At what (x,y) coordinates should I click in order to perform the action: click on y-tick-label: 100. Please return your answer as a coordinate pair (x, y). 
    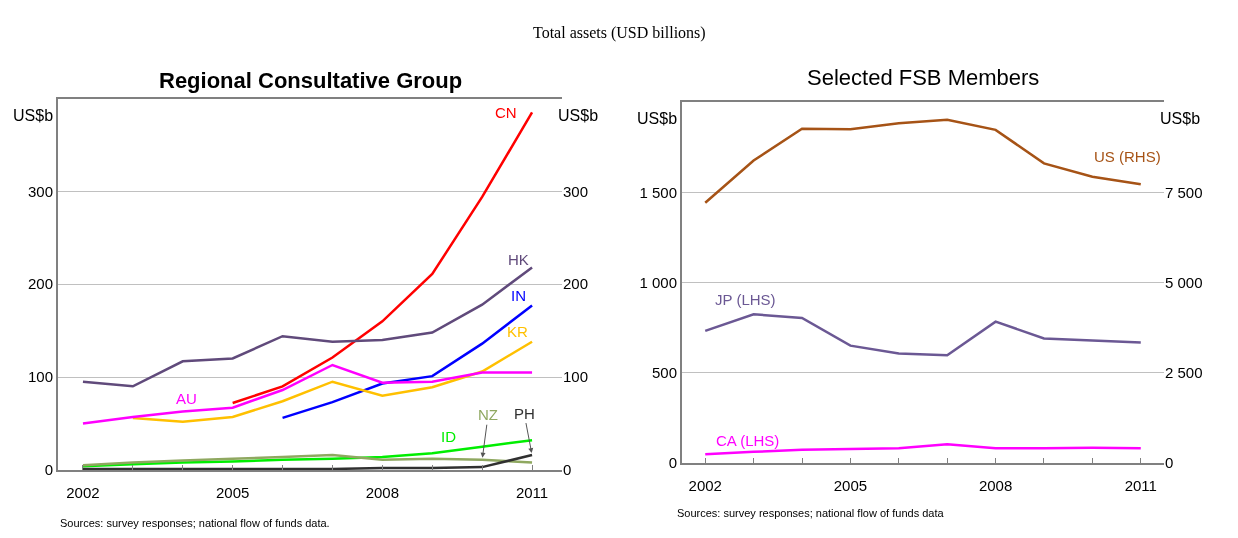
    Looking at the image, I should click on (40, 377).